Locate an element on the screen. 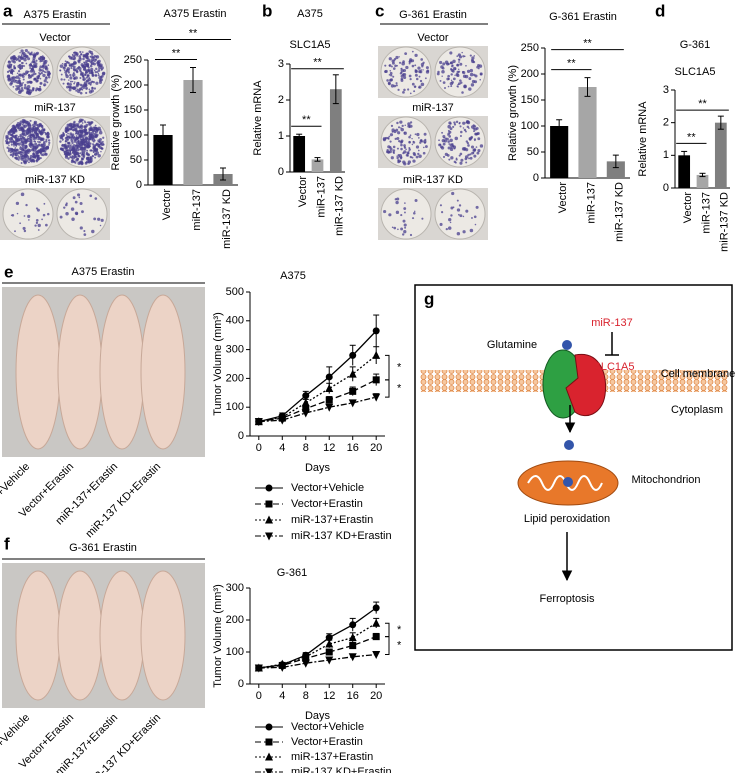 The image size is (737, 773). bar is located at coordinates (163, 160).